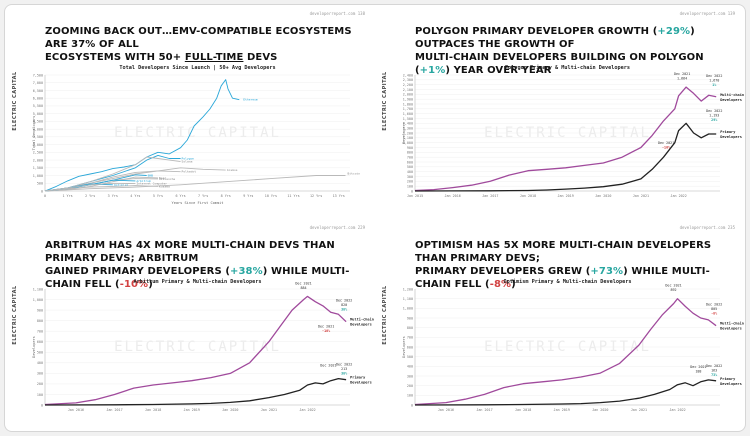 The width and height of the screenshot is (750, 436). What do you see at coordinates (337, 13) in the screenshot?
I see `site-label: developerreport.com 138` at bounding box center [337, 13].